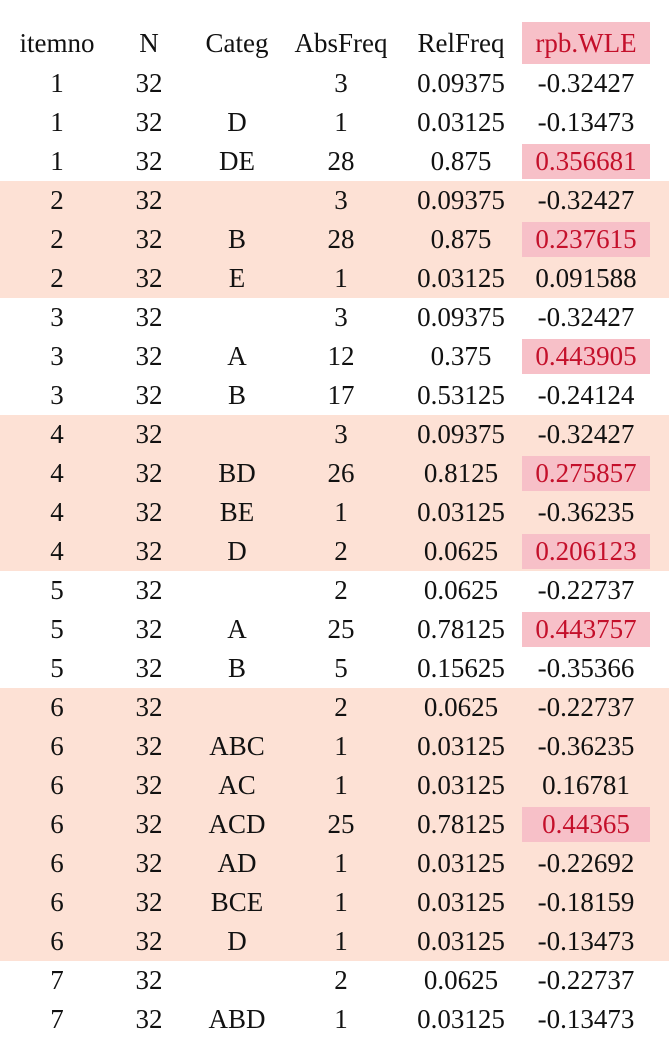  What do you see at coordinates (586, 161) in the screenshot?
I see `cell-rpb-wle: 0.356681` at bounding box center [586, 161].